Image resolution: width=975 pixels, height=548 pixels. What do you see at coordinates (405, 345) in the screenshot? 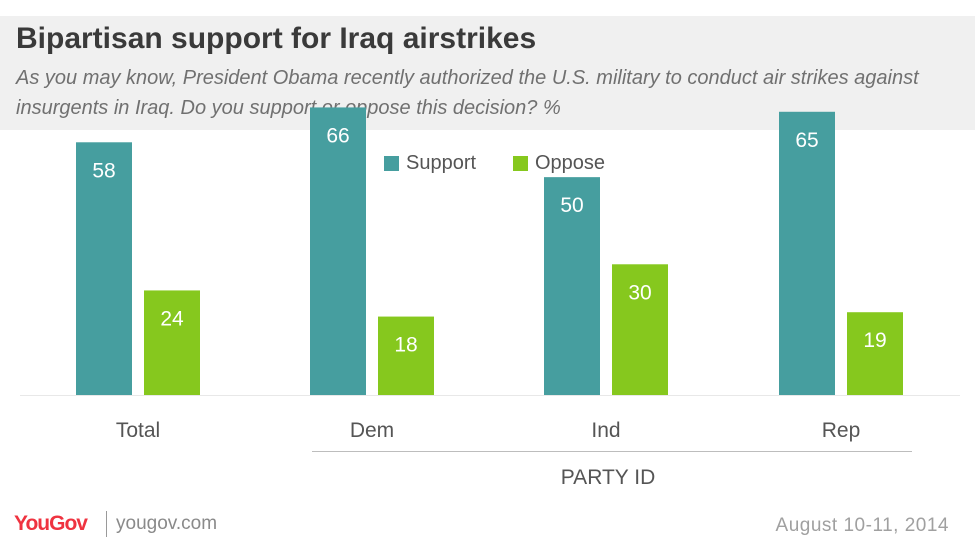
I see `data-label-oppose-dem: 18` at bounding box center [405, 345].